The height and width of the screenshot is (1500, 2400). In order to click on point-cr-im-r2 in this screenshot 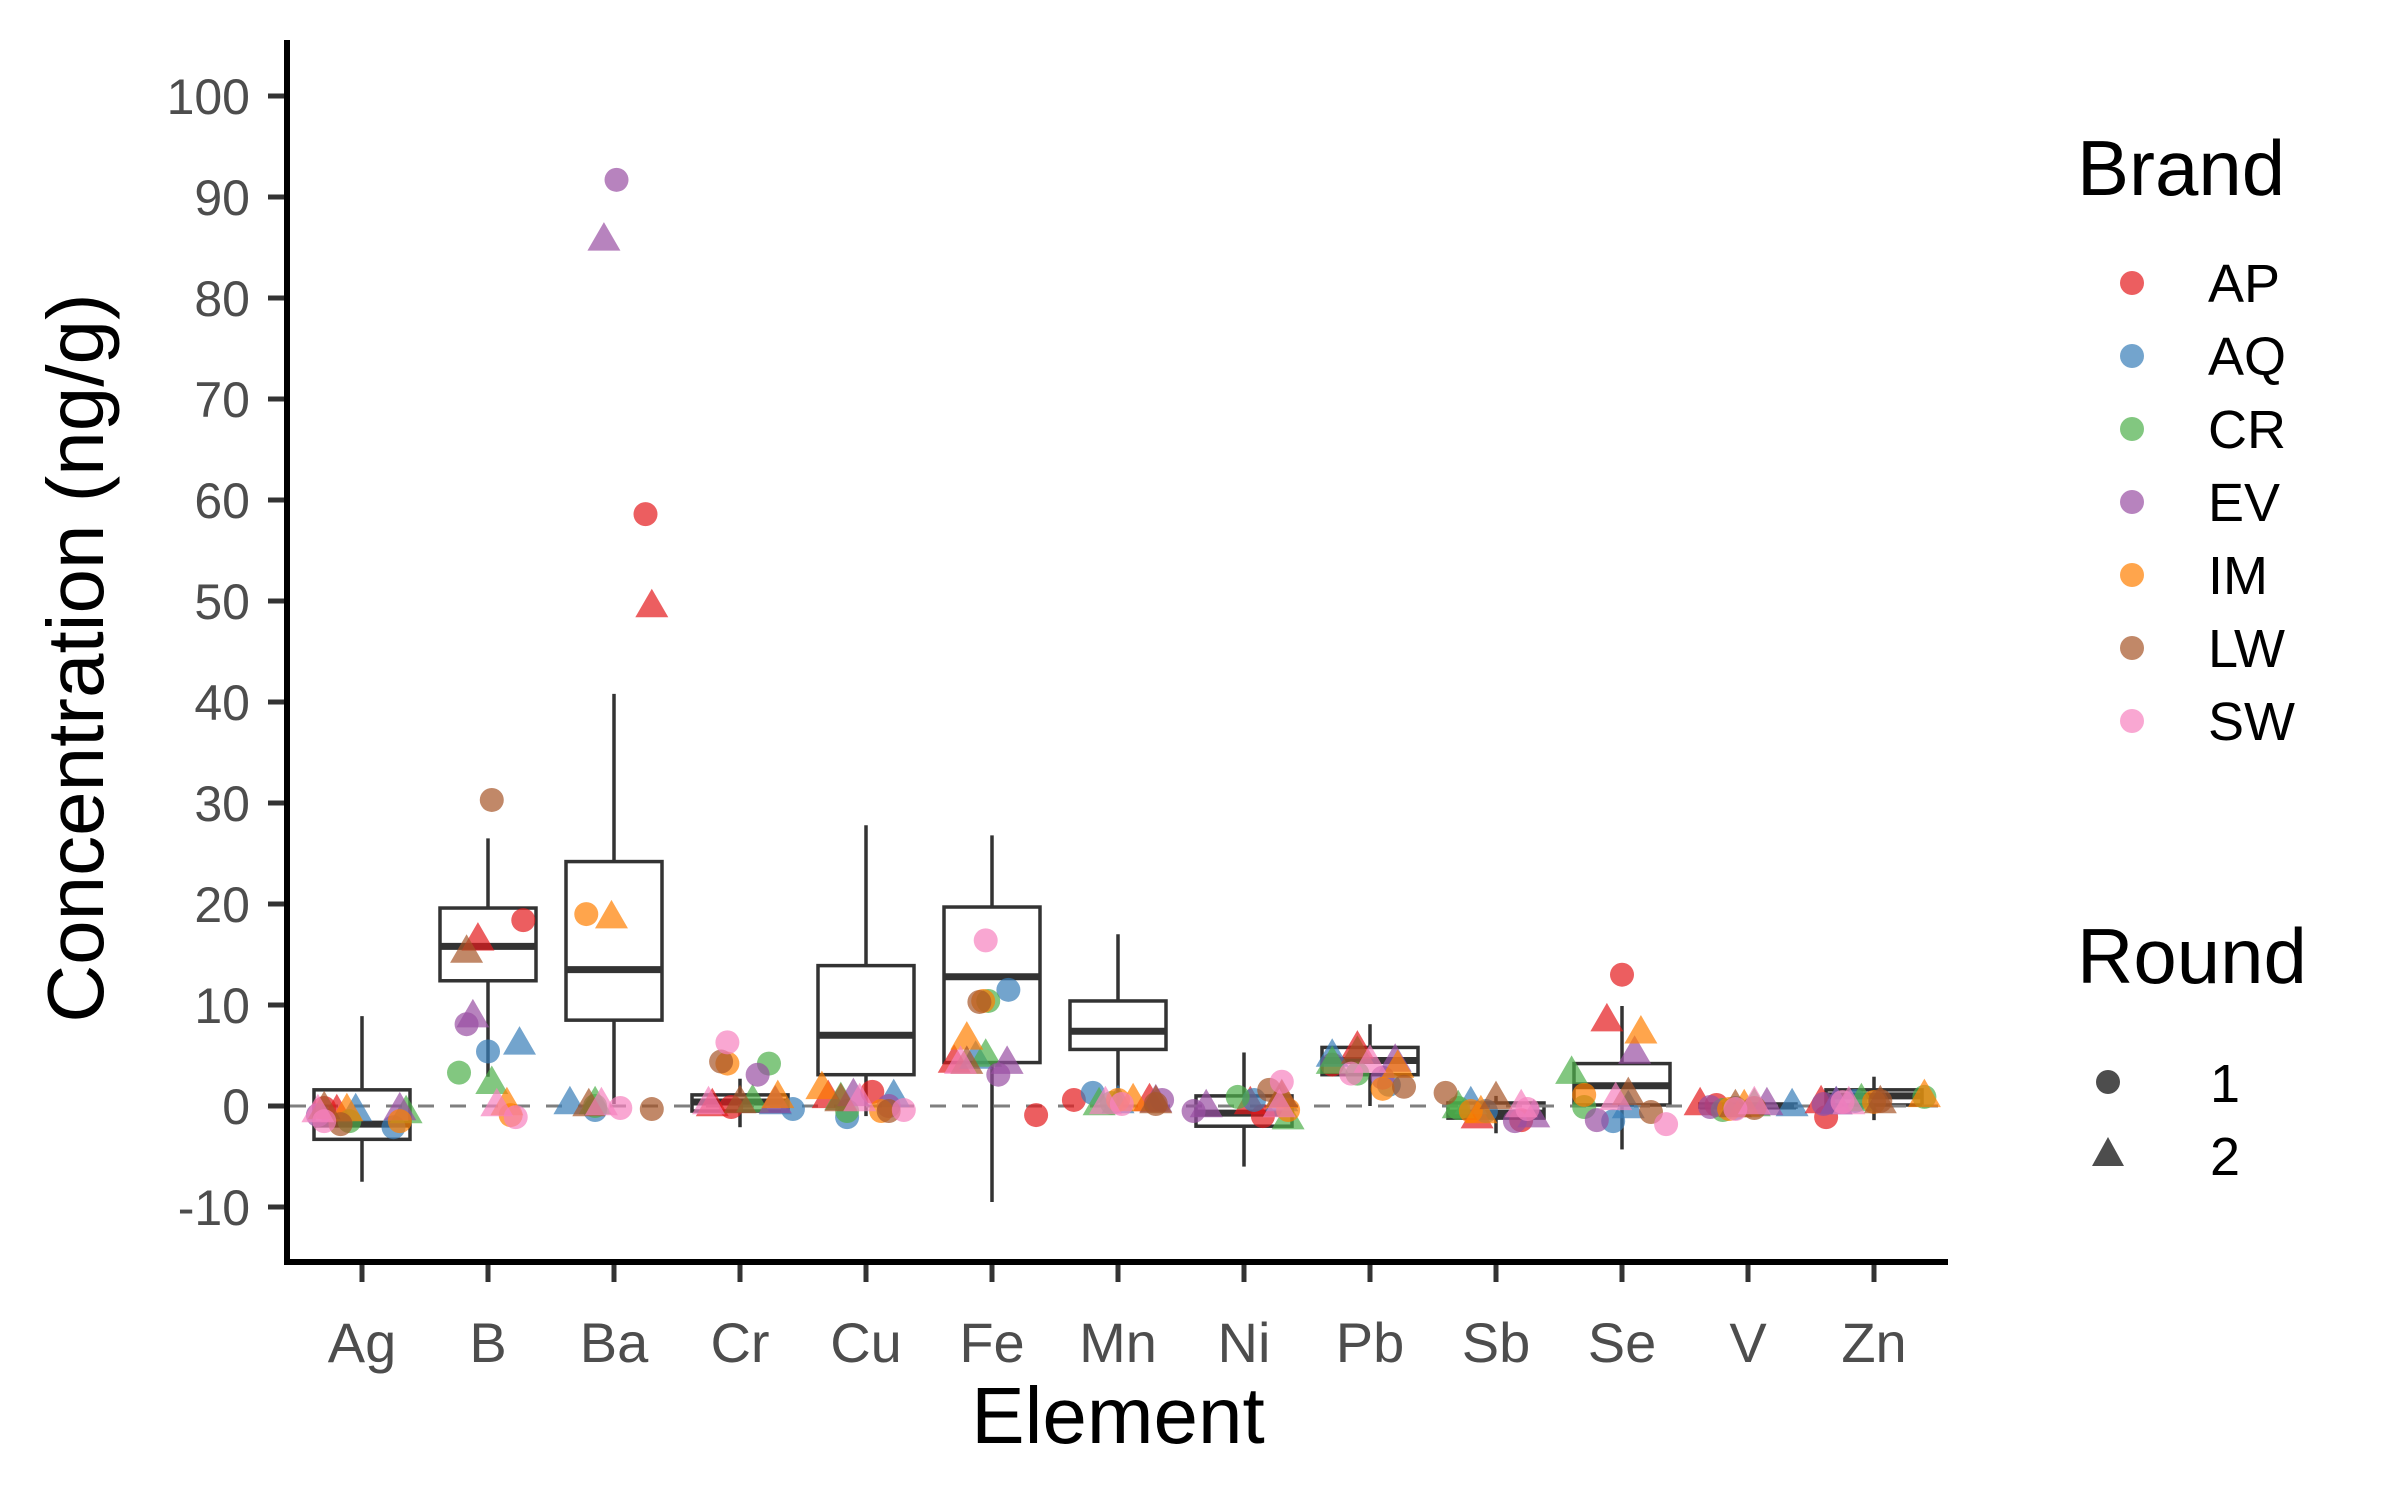, I will do `click(778, 1094)`.